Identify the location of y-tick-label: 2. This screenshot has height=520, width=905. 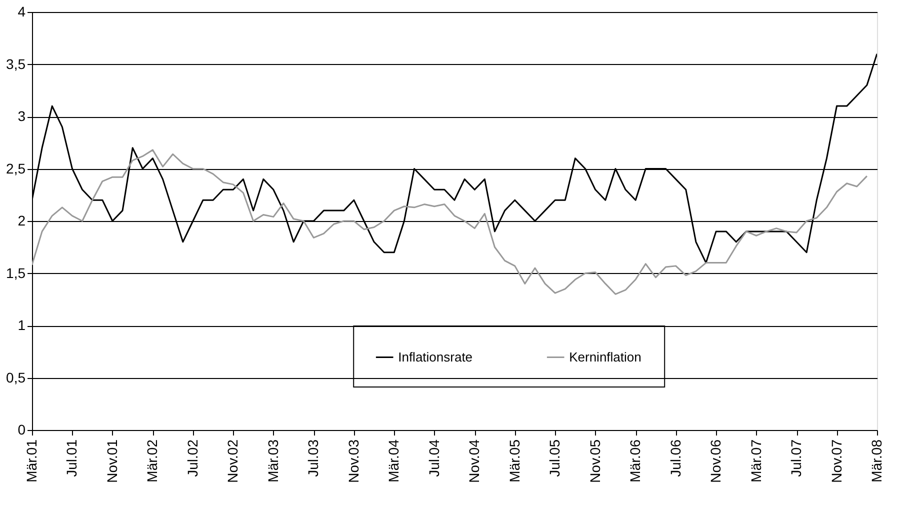
(22, 220).